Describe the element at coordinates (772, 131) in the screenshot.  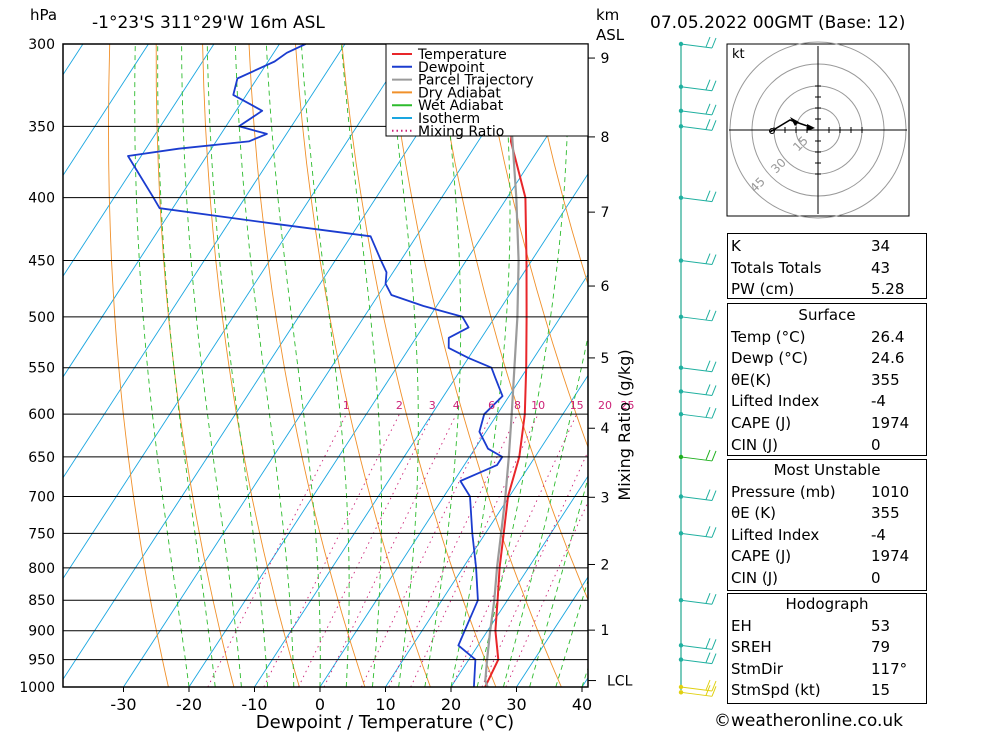
I see `storm-motion-marker` at that location.